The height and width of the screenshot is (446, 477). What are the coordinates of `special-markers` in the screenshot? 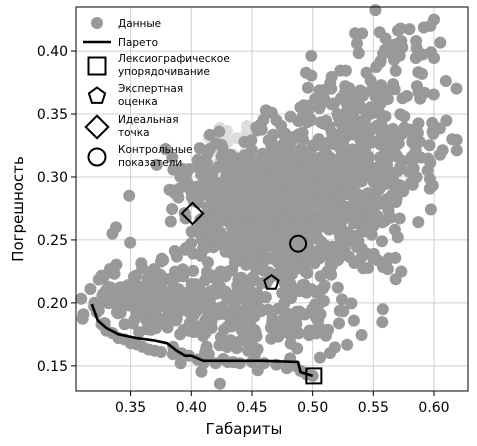 It's located at (251, 293).